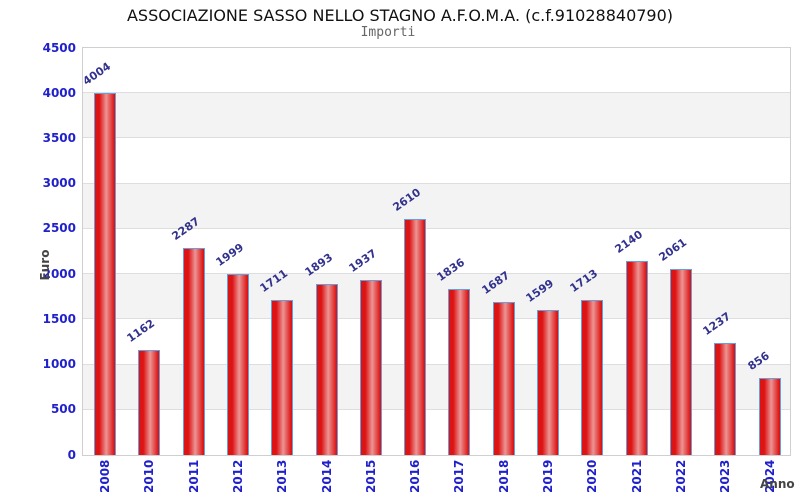 The image size is (800, 500). I want to click on x-tick-label: 2011, so click(193, 476).